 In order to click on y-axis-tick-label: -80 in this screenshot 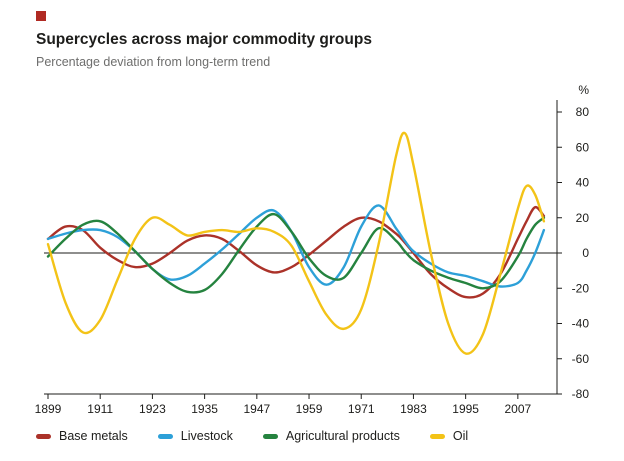, I will do `click(581, 394)`.